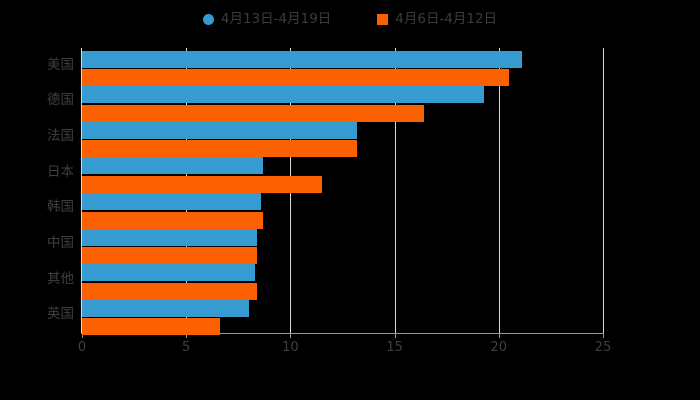  What do you see at coordinates (82, 347) in the screenshot?
I see `x-axis-tick-label-0: 0` at bounding box center [82, 347].